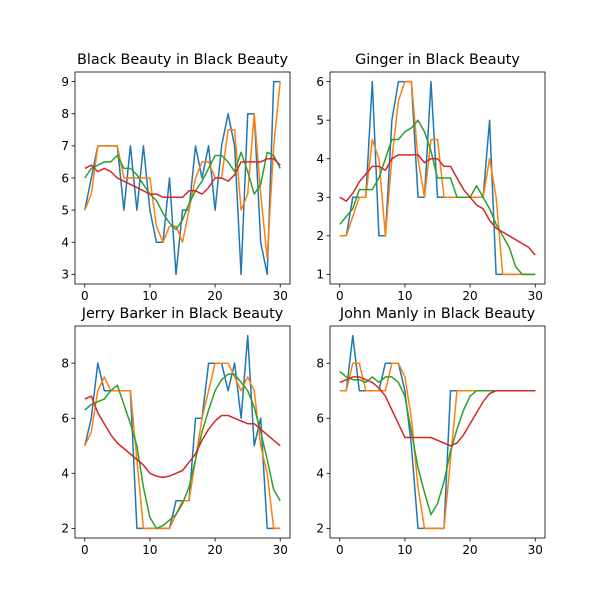 The image size is (600, 600). Describe the element at coordinates (65, 146) in the screenshot. I see `y-tick-label: 7` at that location.